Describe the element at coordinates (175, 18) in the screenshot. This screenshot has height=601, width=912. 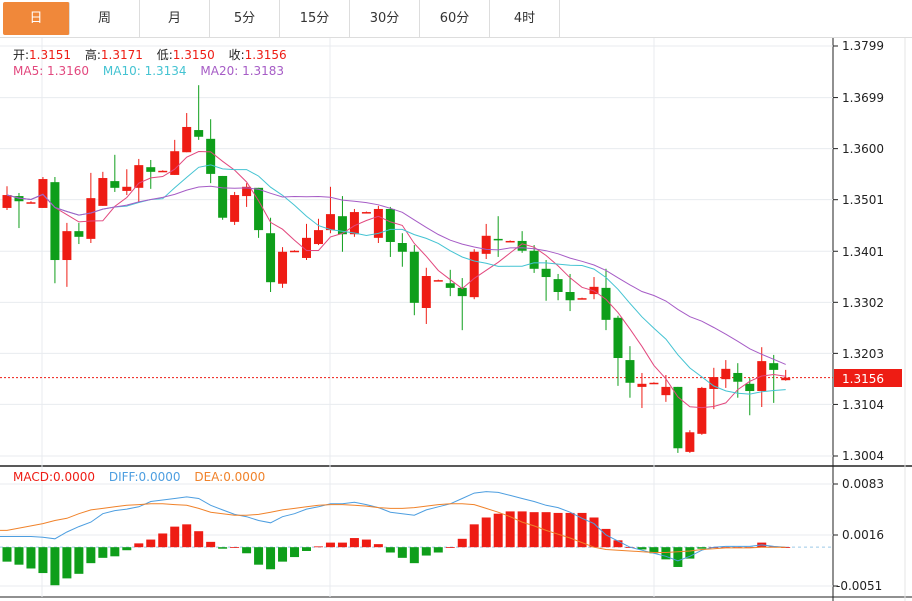
I see `tab-month: 月` at that location.